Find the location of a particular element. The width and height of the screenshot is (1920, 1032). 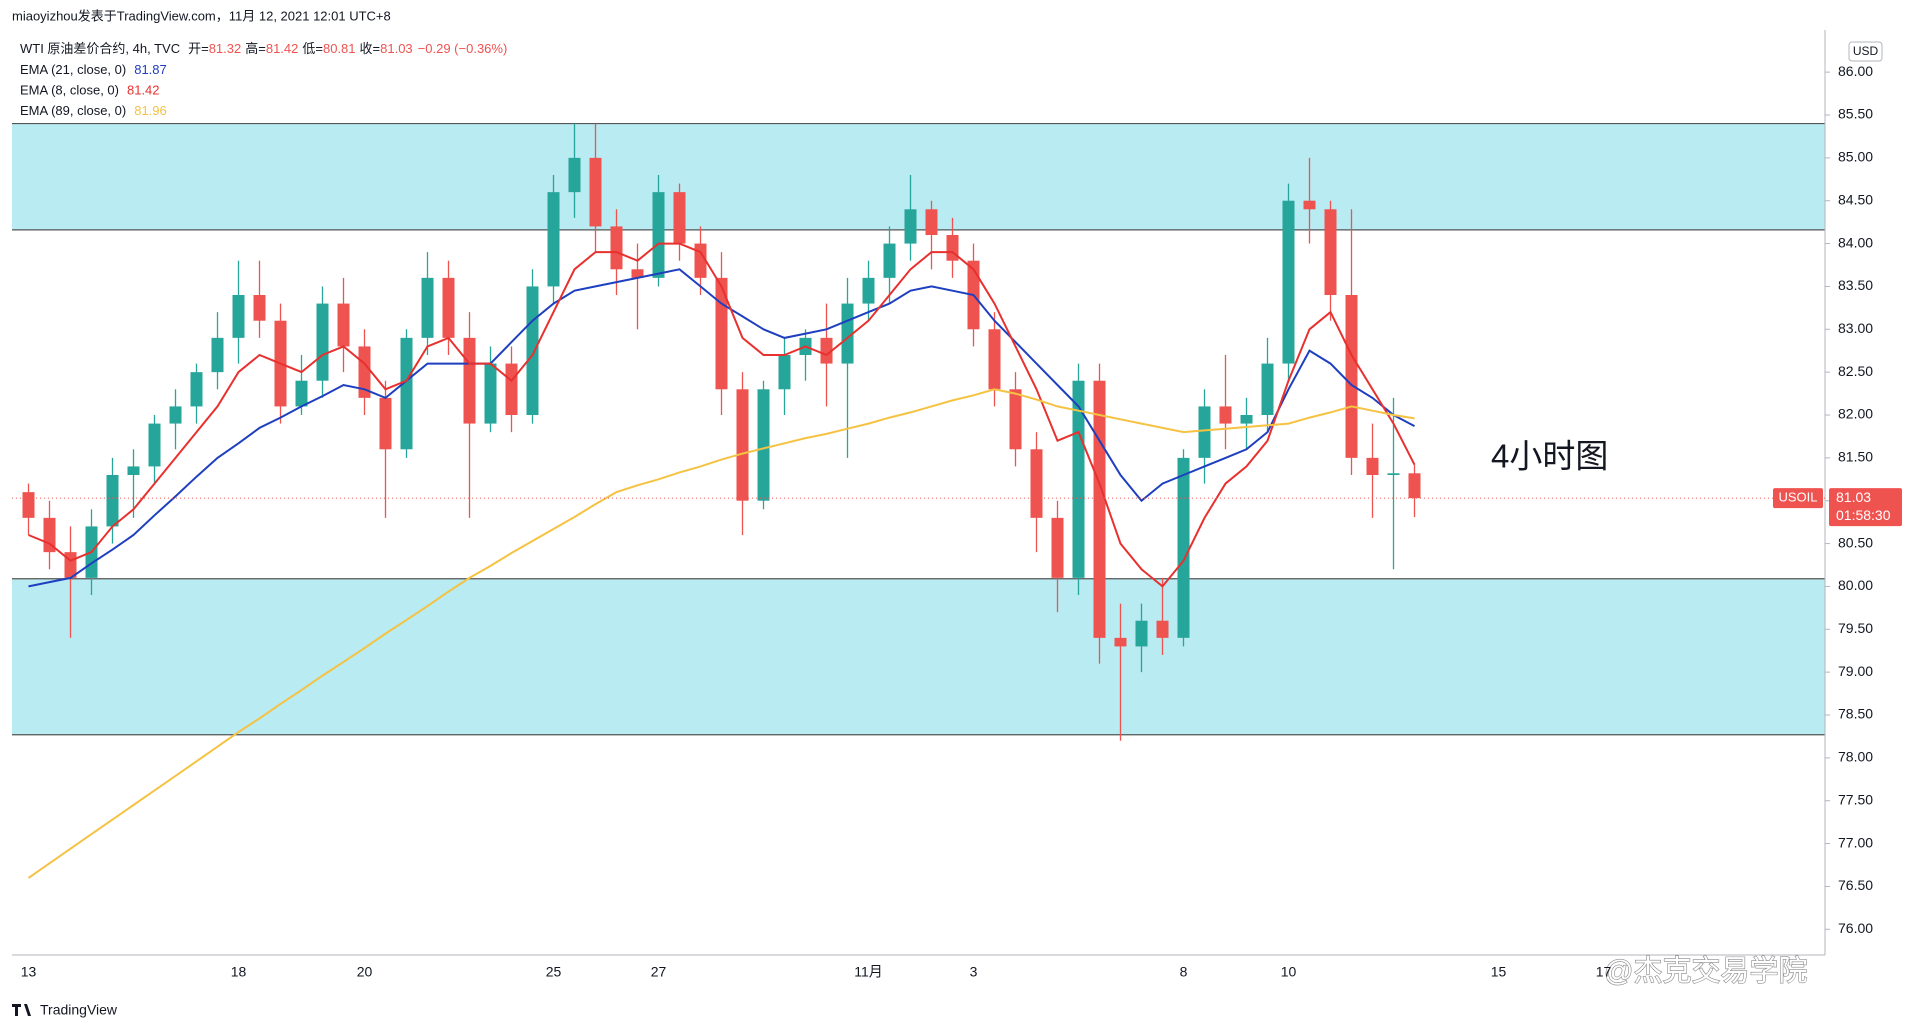

y-tick-label: 76.00 is located at coordinates (1855, 928).